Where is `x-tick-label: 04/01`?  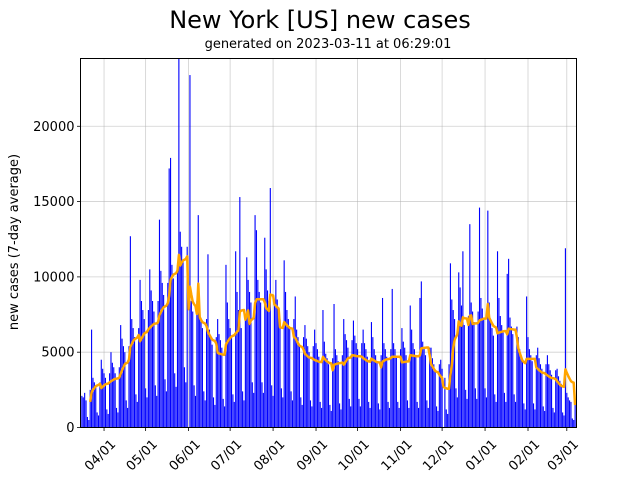
x-tick-label: 04/01 is located at coordinates (100, 455).